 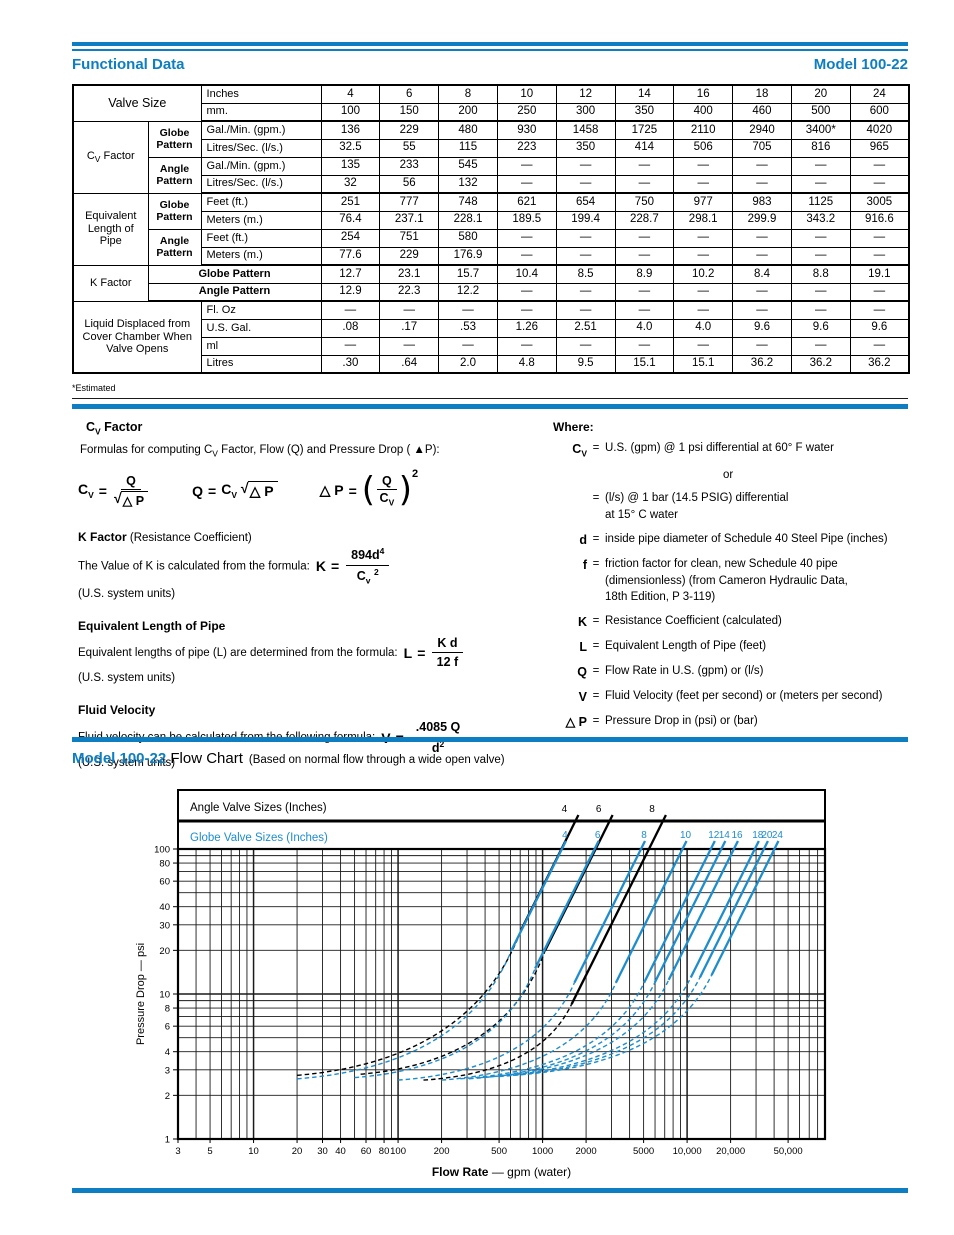 I want to click on where-symbol: d, so click(x=583, y=539).